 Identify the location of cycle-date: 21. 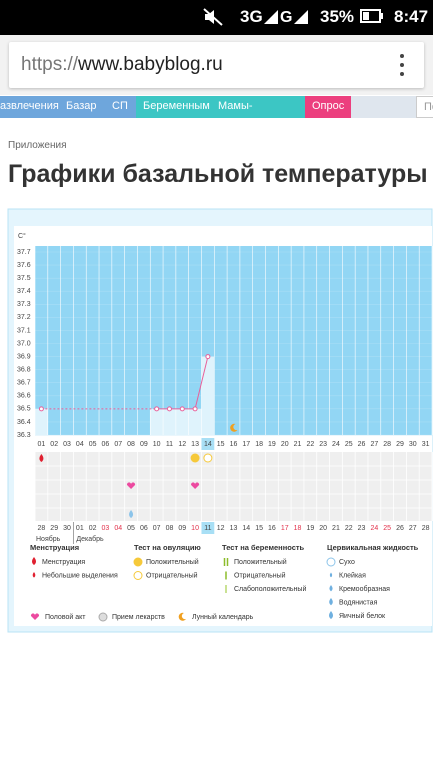
(336, 528).